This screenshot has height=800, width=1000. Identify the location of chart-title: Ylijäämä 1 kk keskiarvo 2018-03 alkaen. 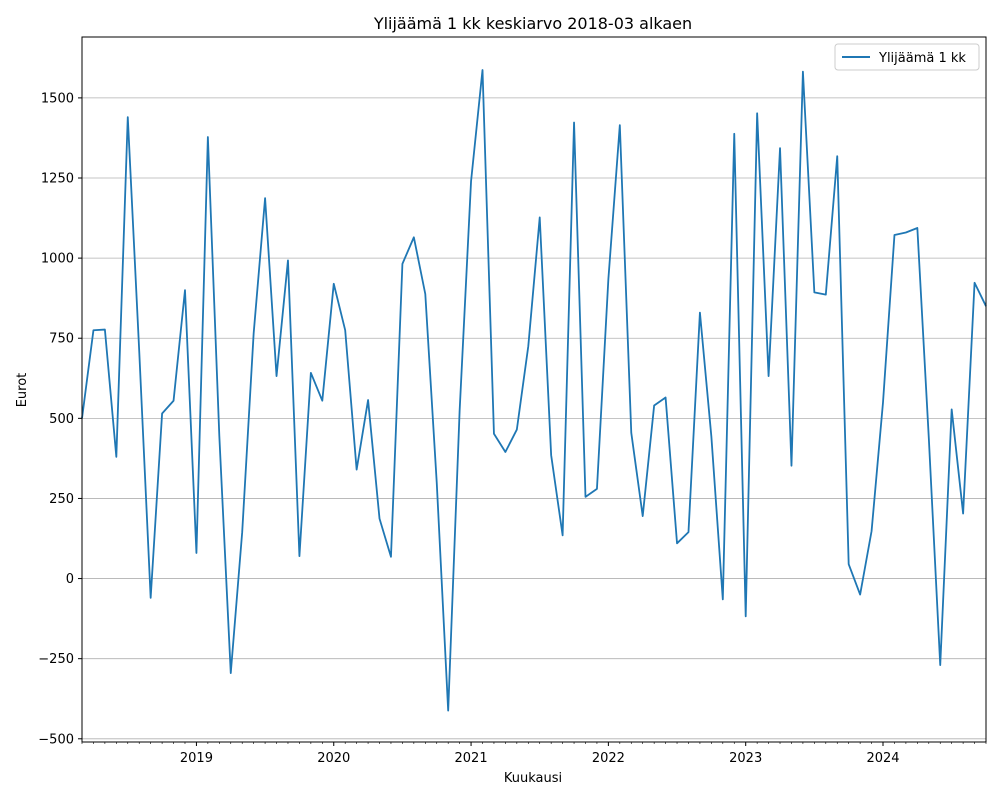
(532, 23).